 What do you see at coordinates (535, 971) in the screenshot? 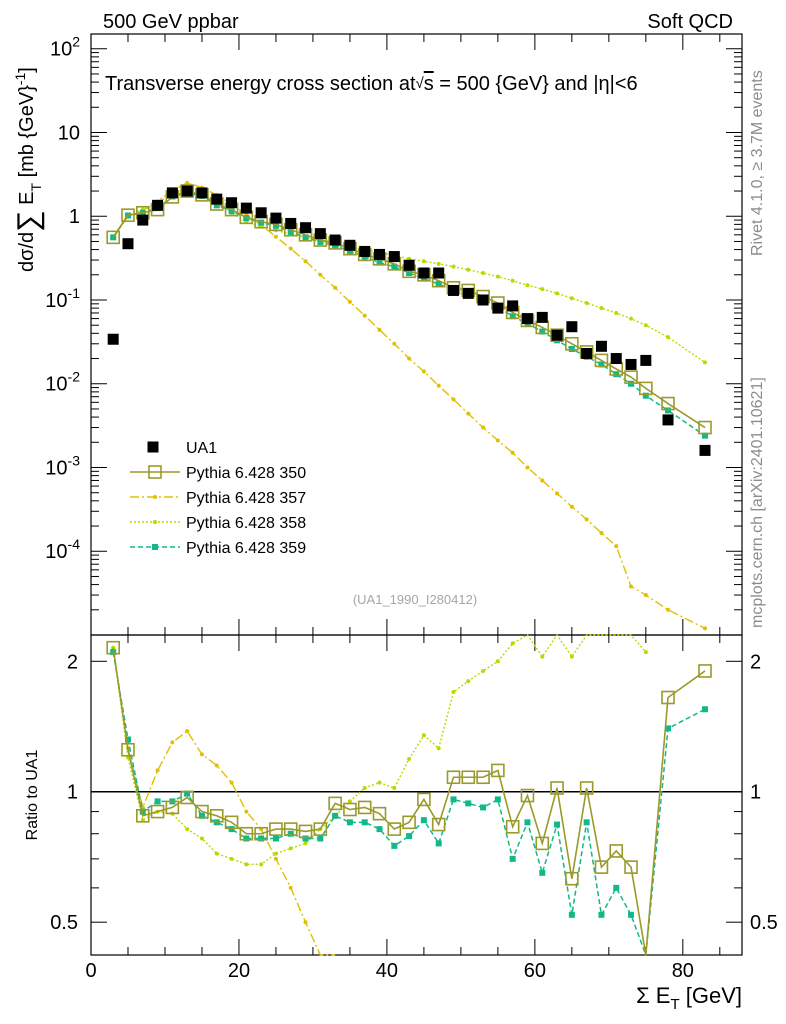
I see `x-tick-label: 60` at bounding box center [535, 971].